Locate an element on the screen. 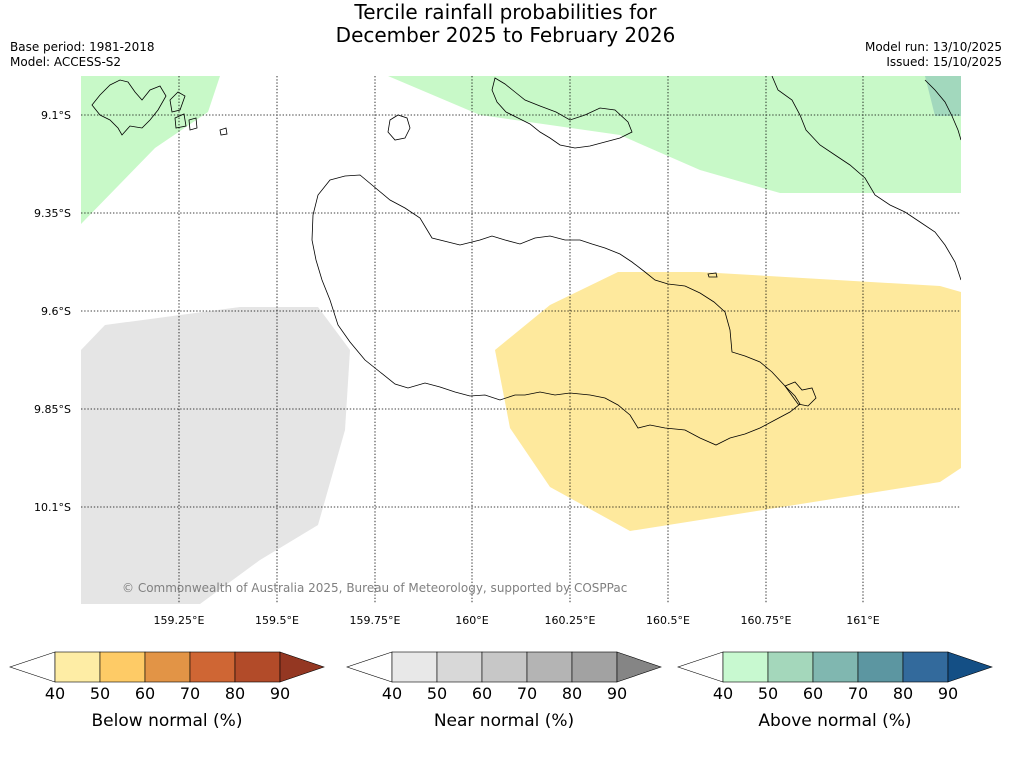  lat-label: 10.1°S is located at coordinates (52, 507).